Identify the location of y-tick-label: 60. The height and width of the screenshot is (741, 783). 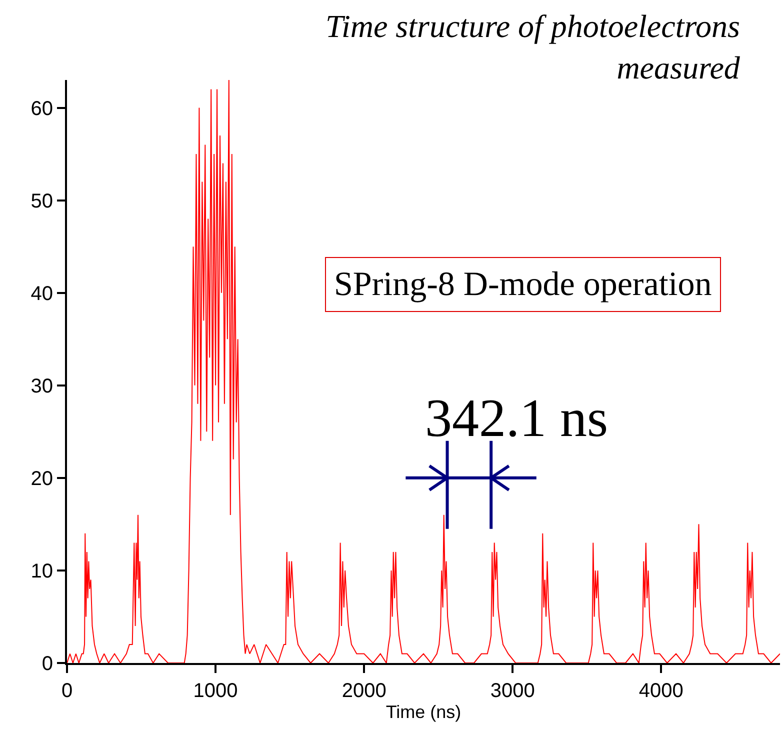
(41, 109).